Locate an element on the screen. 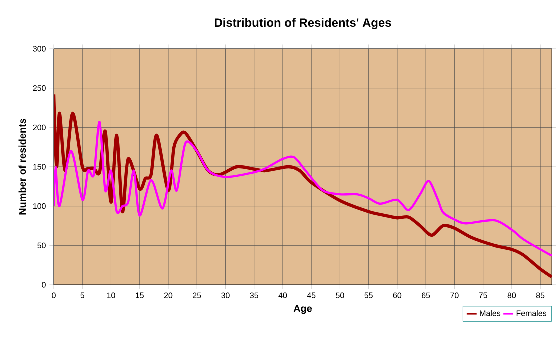 Image resolution: width=560 pixels, height=353 pixels. x-axis-title: Age is located at coordinates (303, 309).